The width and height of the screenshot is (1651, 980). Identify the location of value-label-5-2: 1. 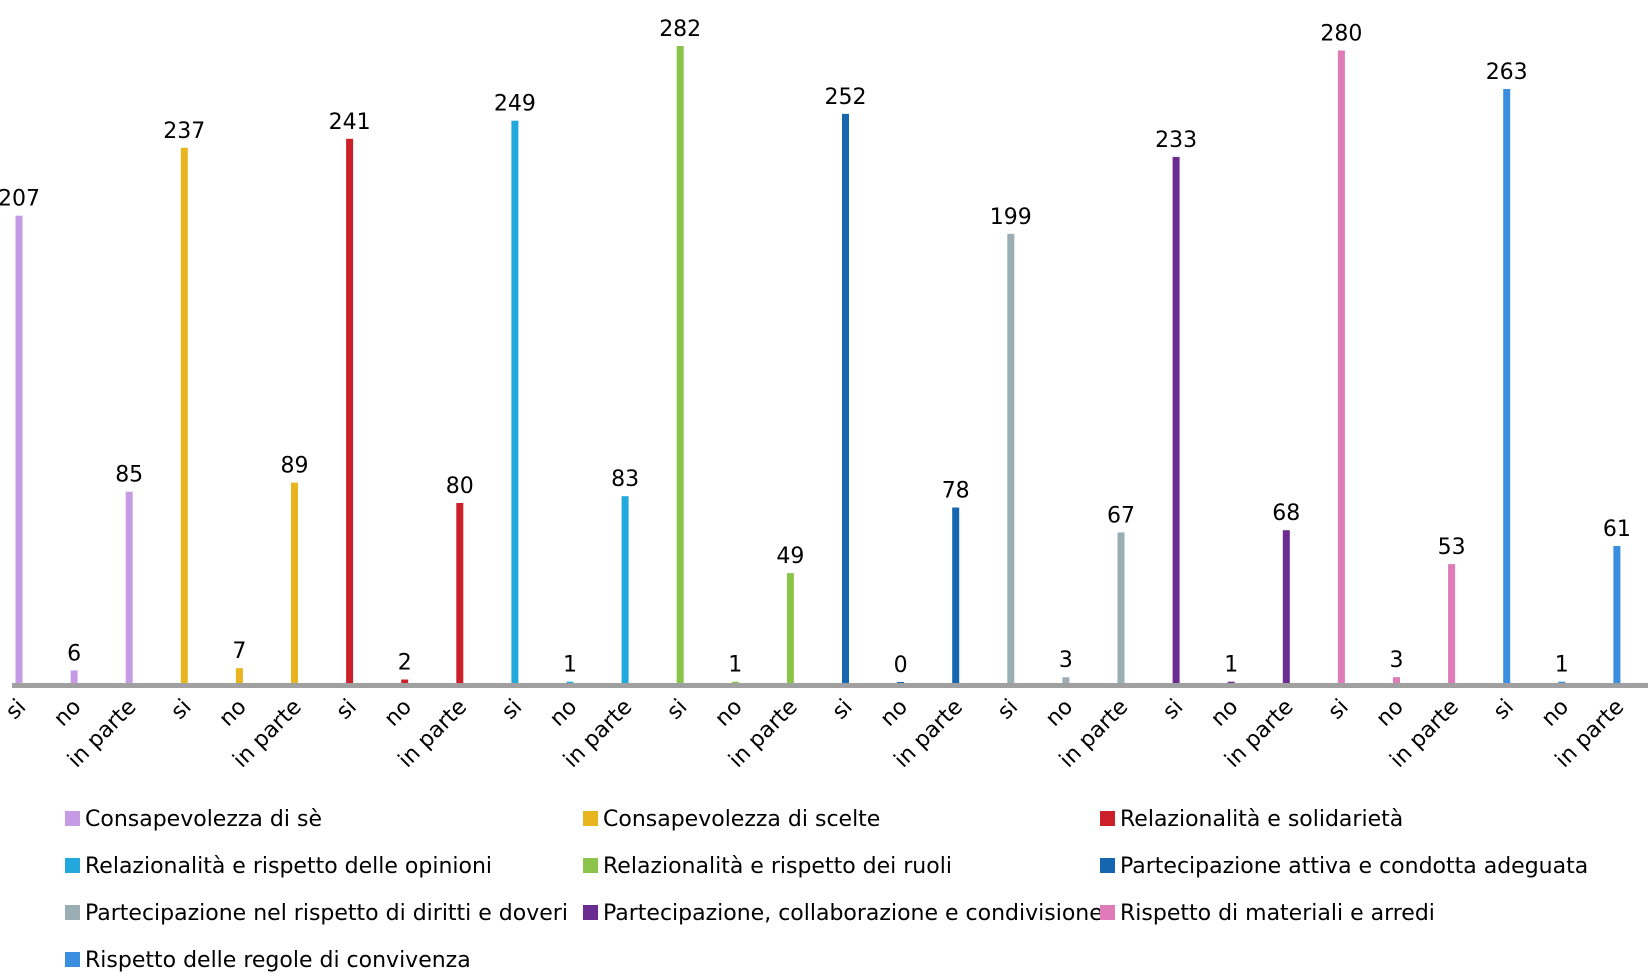
(735, 665).